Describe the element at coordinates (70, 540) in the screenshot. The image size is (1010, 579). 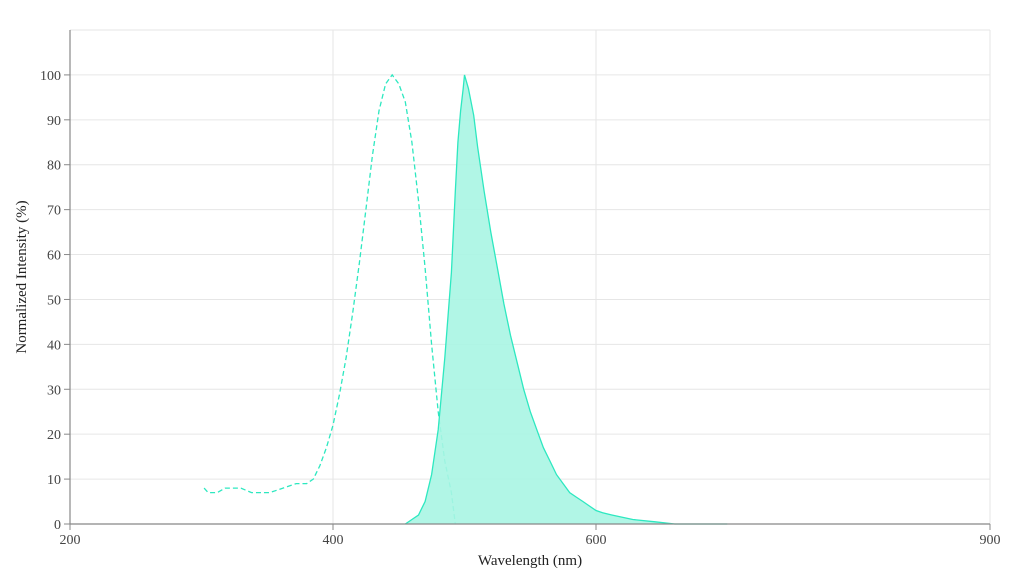
I see `x-tick-label: 200` at that location.